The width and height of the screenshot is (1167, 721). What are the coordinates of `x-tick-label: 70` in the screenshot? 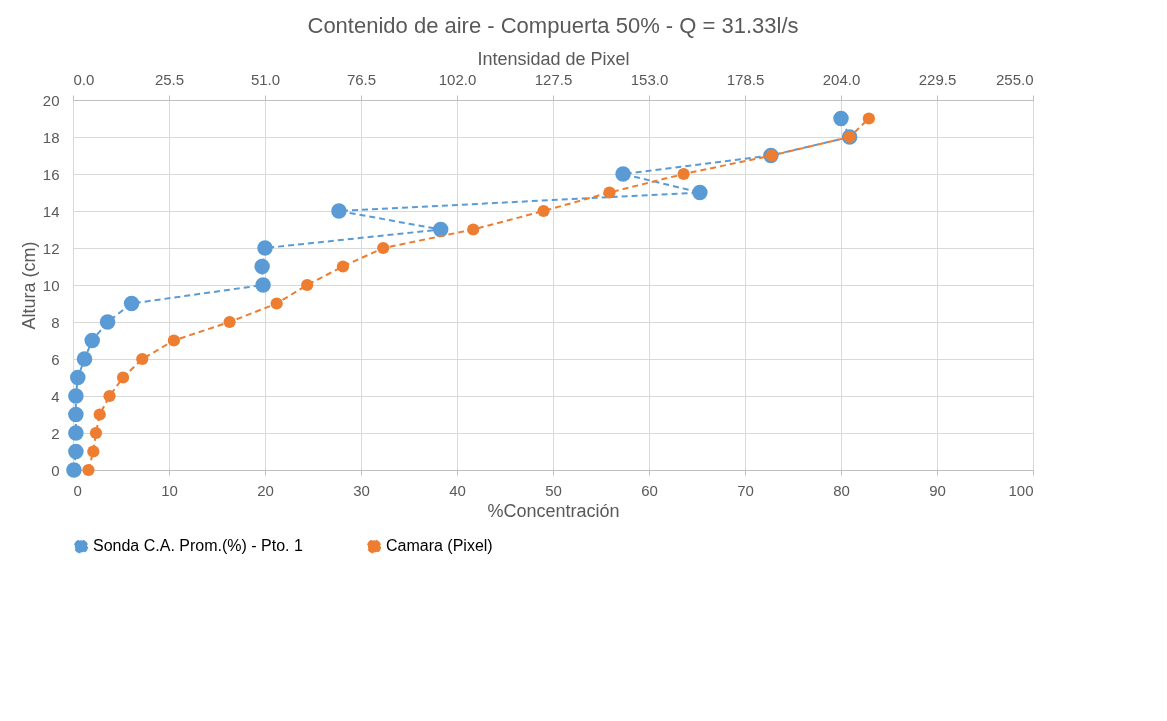 It's located at (745, 490).